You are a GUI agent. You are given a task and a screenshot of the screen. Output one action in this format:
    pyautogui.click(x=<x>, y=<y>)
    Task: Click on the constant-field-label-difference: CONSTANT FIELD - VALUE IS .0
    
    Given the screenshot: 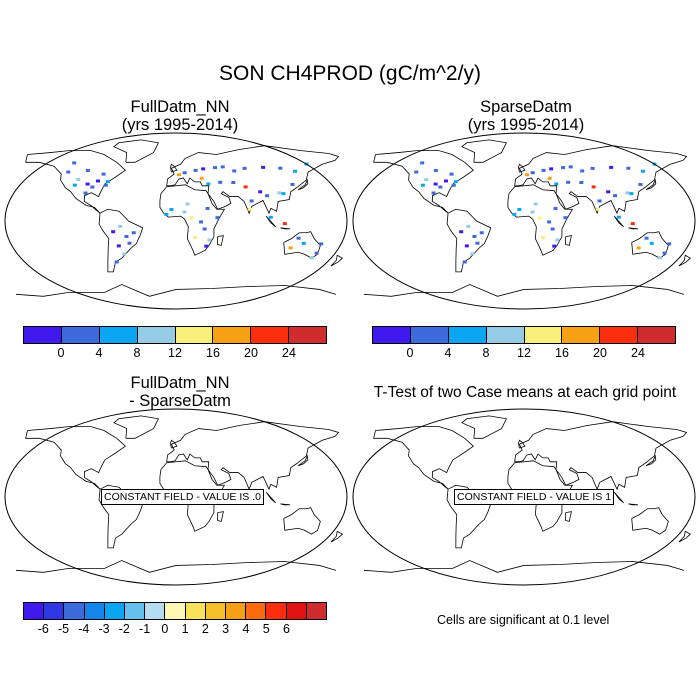 What is the action you would take?
    pyautogui.click(x=182, y=497)
    